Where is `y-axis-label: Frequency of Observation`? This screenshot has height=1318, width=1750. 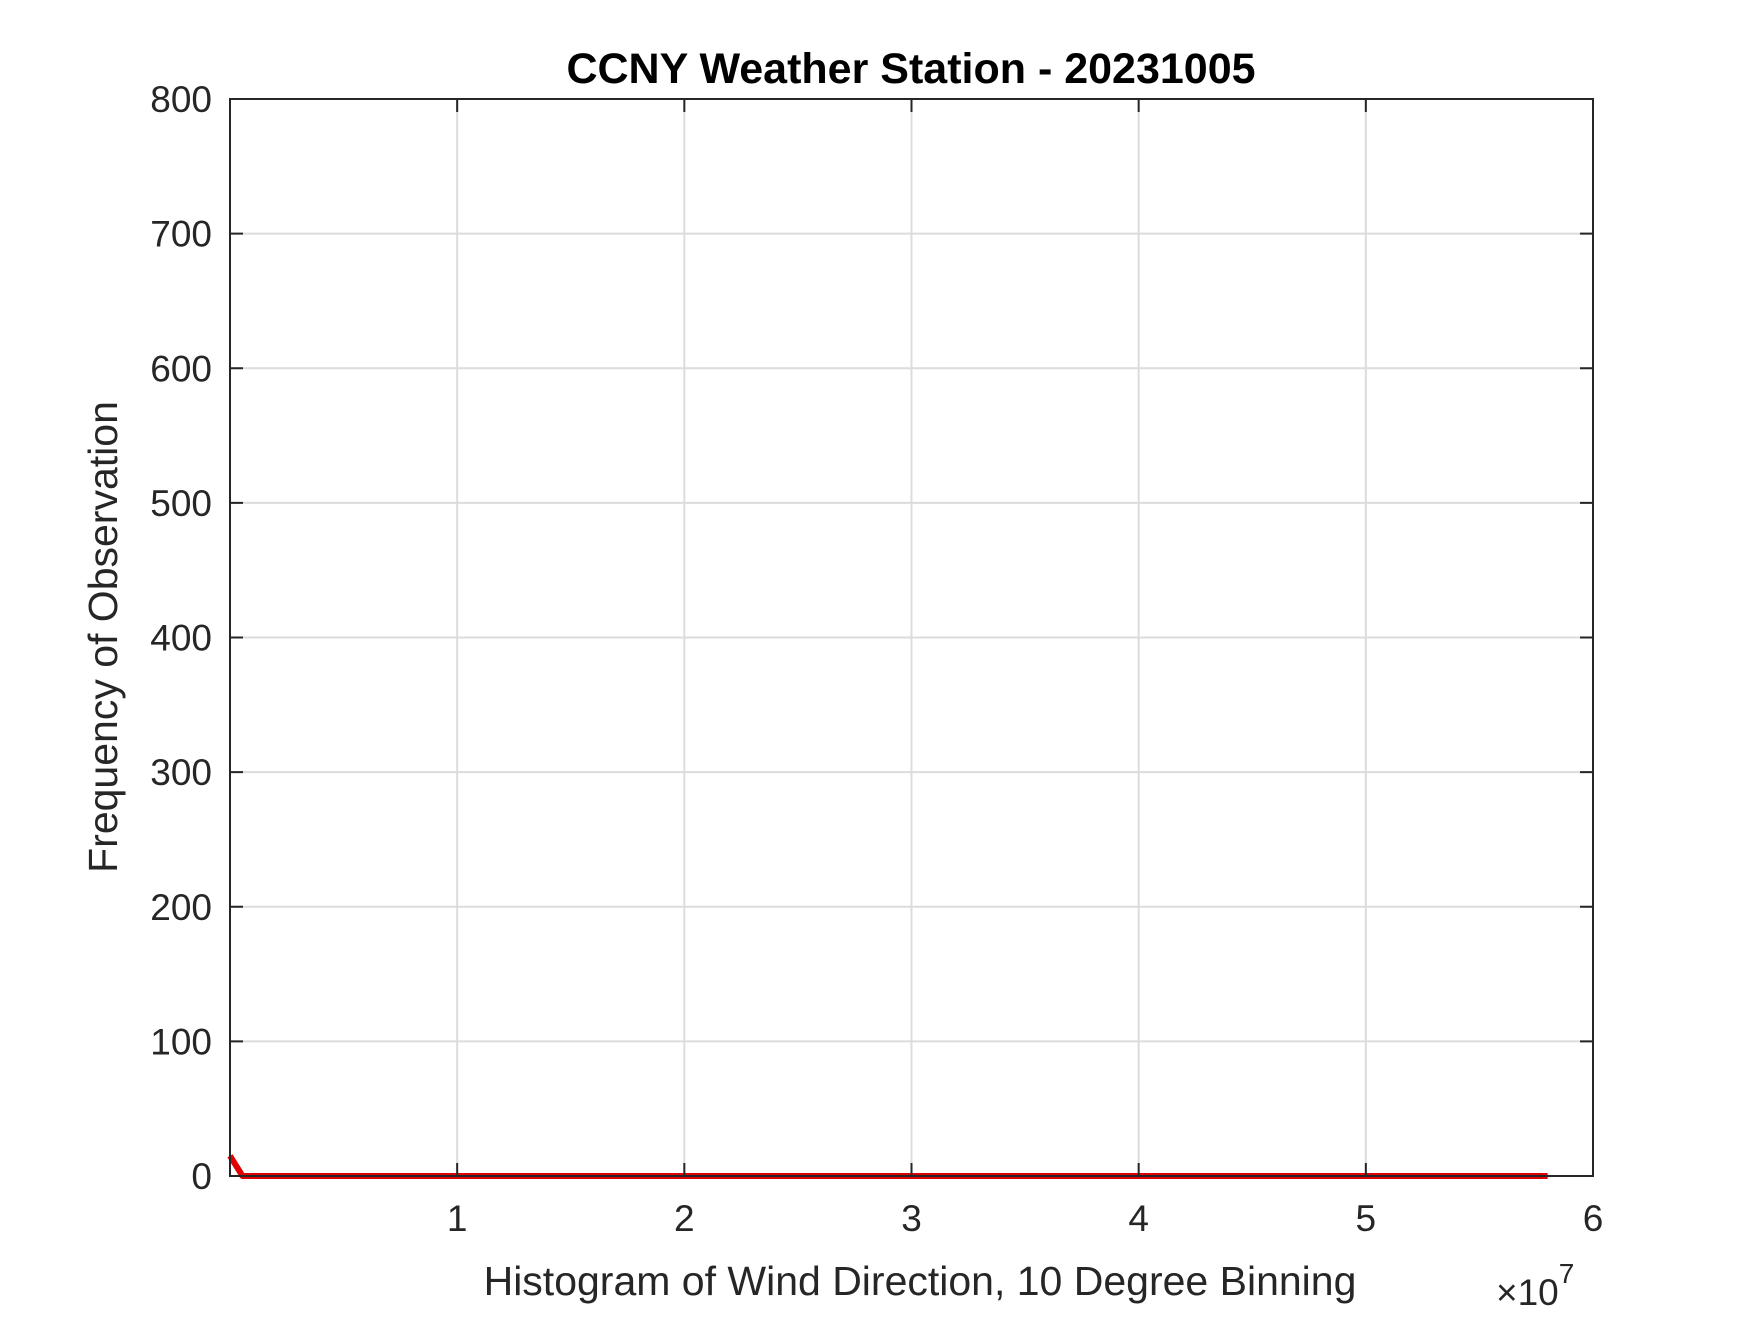
y-axis-label: Frequency of Observation is located at coordinates (103, 637).